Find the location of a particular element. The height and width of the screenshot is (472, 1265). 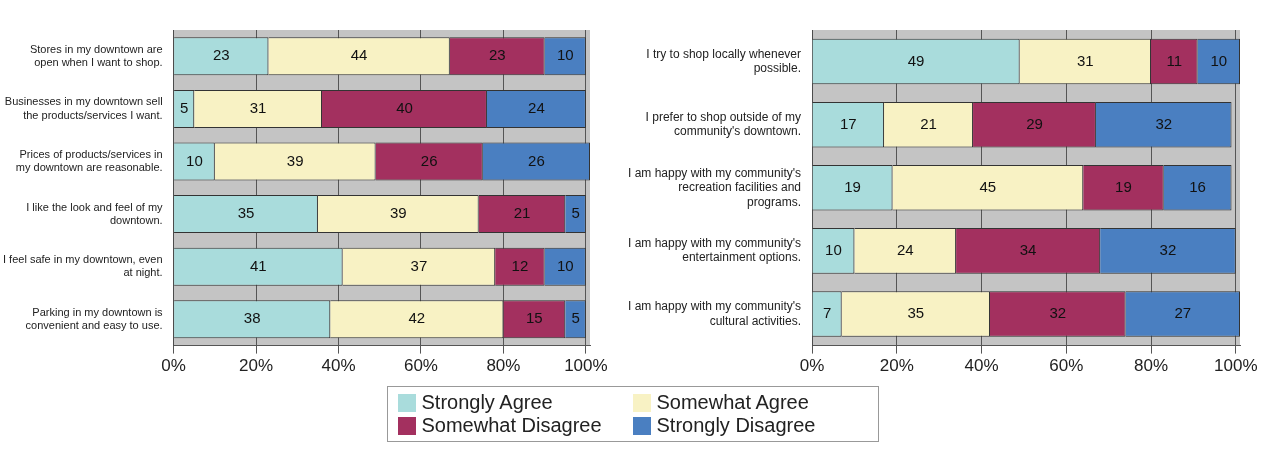

y-tick-label: I feel safe in my downtown, even at night. is located at coordinates (82, 266).